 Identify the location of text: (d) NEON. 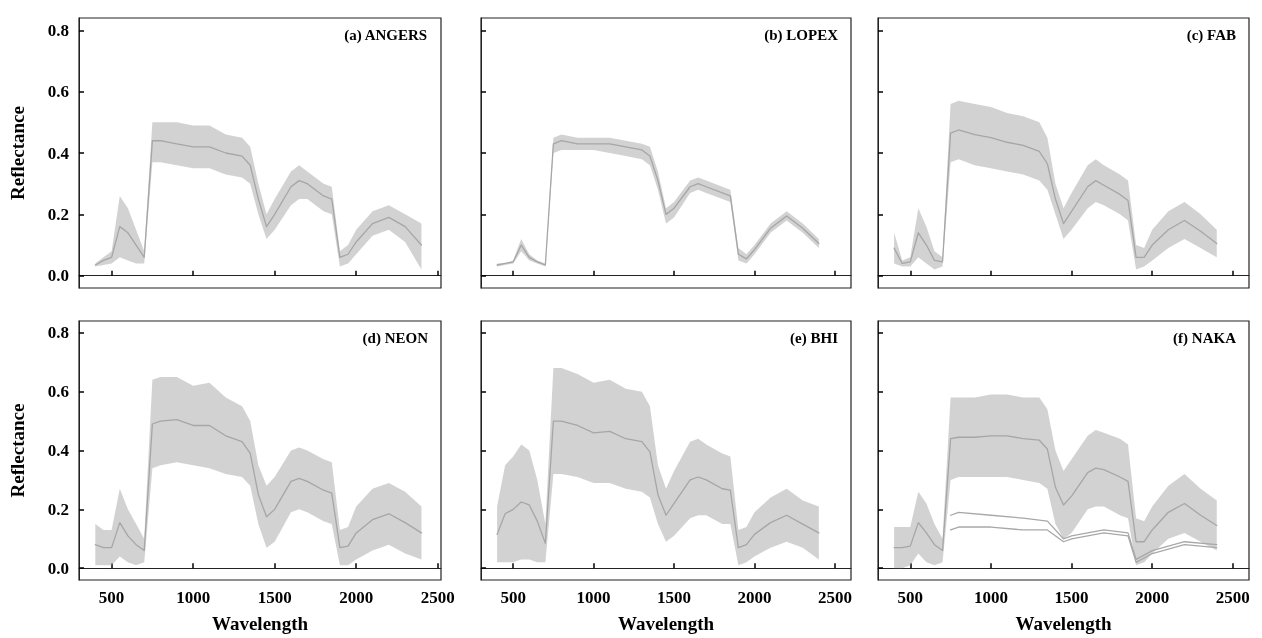
(395, 338).